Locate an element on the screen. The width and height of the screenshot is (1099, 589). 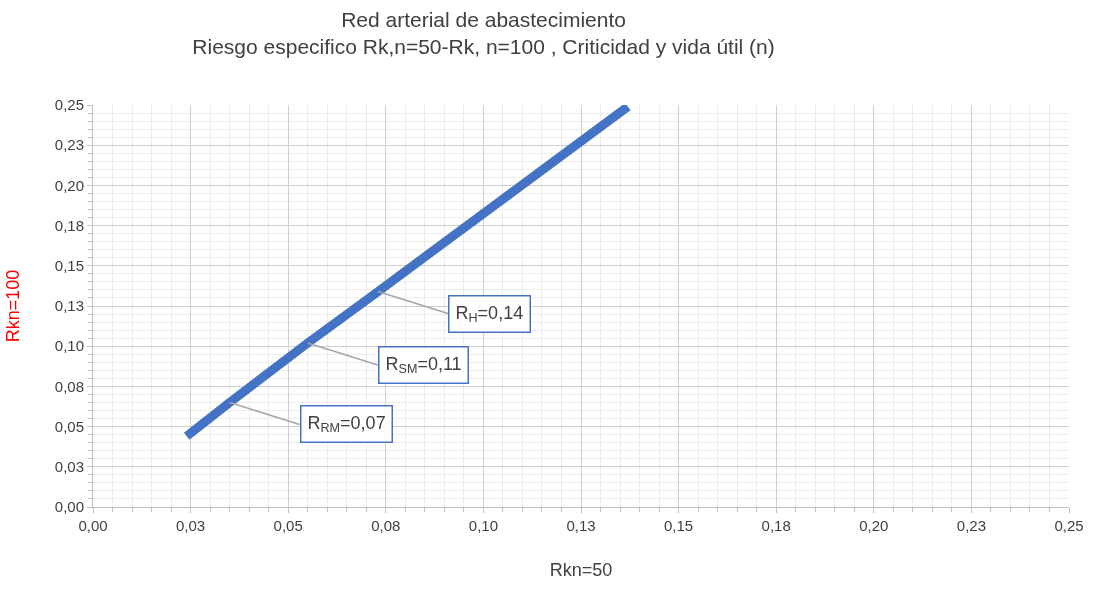
x-tick-label: 0,05 is located at coordinates (288, 525).